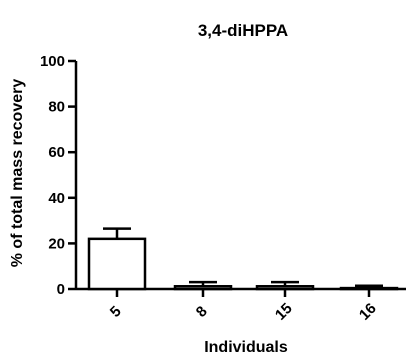 The width and height of the screenshot is (417, 356). Describe the element at coordinates (243, 306) in the screenshot. I see `x-ticks: 5 8 15 16` at that location.